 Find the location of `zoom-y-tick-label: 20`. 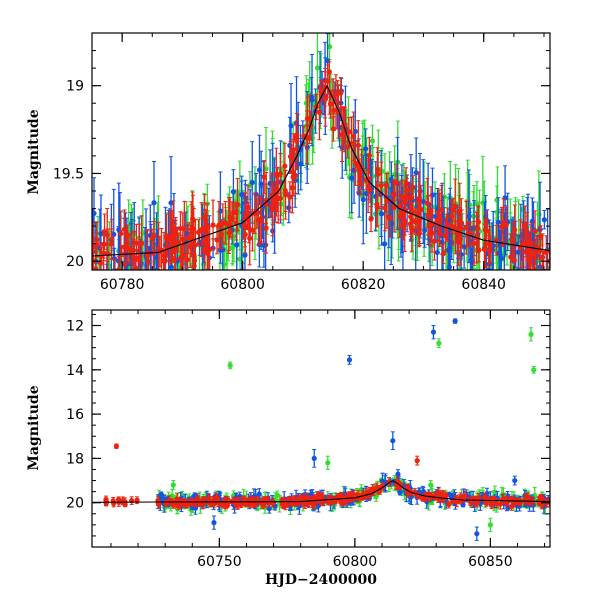

zoom-y-tick-label: 20 is located at coordinates (75, 262).